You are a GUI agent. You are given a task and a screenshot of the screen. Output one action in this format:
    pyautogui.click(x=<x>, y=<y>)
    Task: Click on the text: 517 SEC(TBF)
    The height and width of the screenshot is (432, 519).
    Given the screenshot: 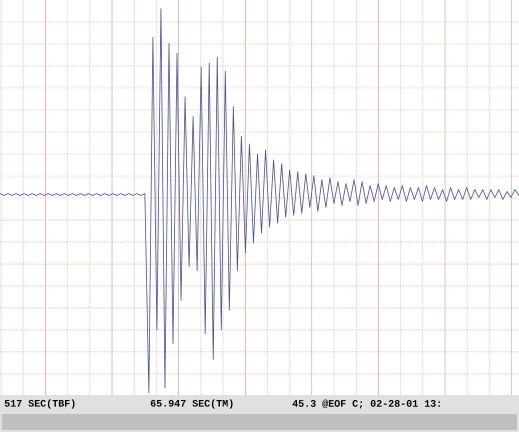 What is the action you would take?
    pyautogui.click(x=39, y=404)
    